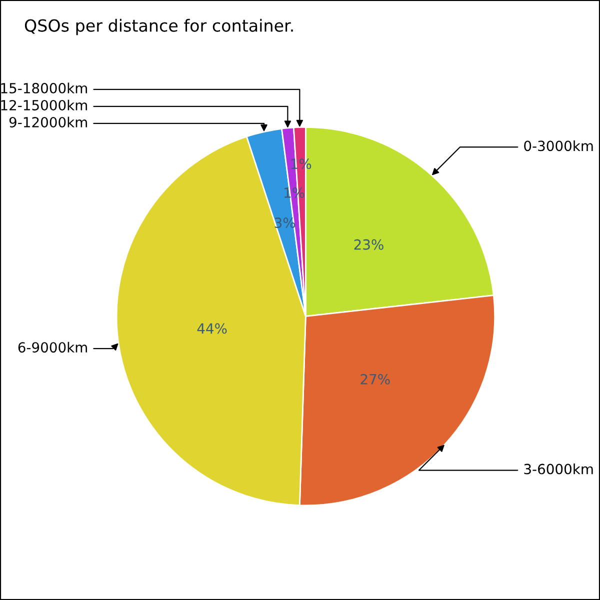  What do you see at coordinates (558, 469) in the screenshot?
I see `slice-label: 3-6000km` at bounding box center [558, 469].